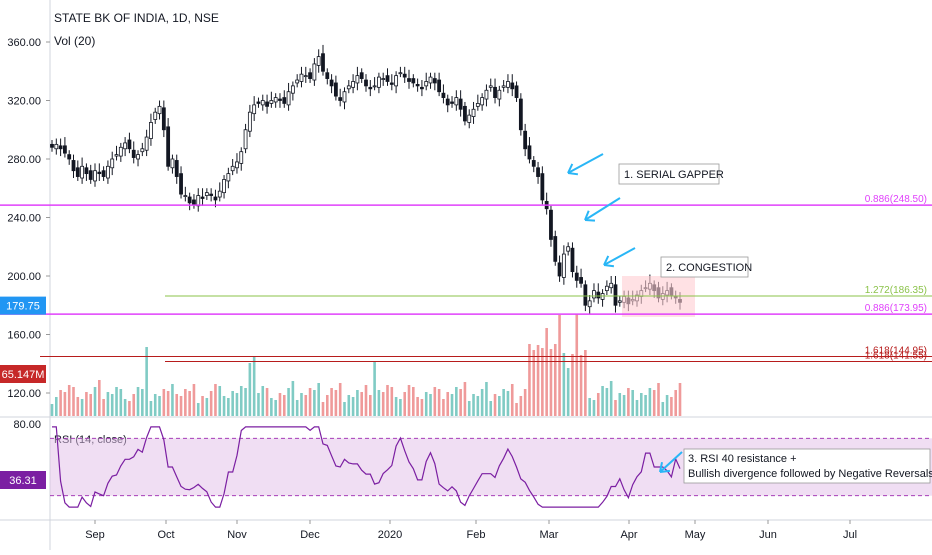  I want to click on price-tick-label: 360.00, so click(24, 43).